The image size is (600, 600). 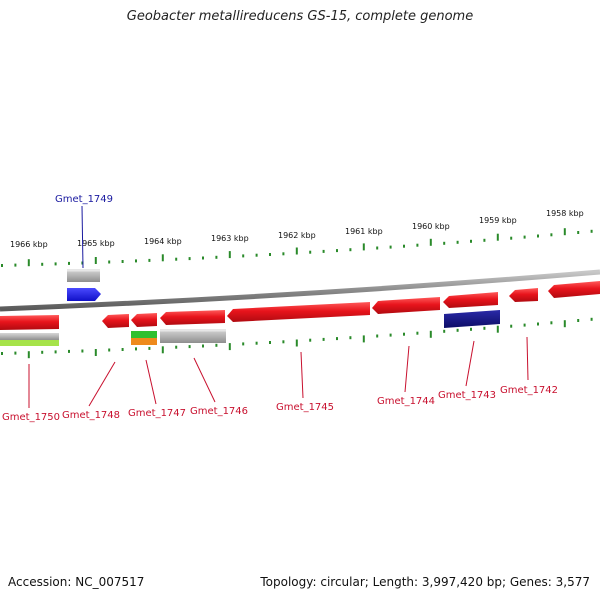 What do you see at coordinates (250, 328) in the screenshot?
I see `features-lower` at bounding box center [250, 328].